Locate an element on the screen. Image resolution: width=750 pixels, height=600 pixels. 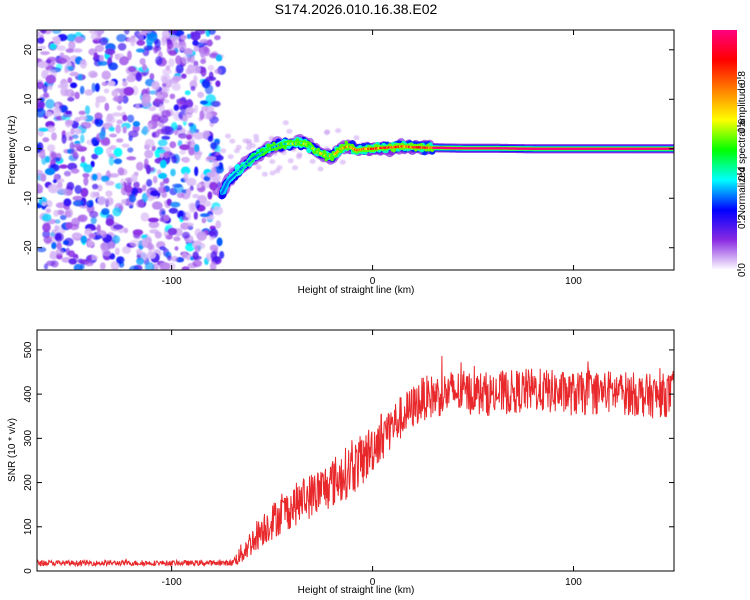
snr-y-tick-label: 100 is located at coordinates (28, 526).